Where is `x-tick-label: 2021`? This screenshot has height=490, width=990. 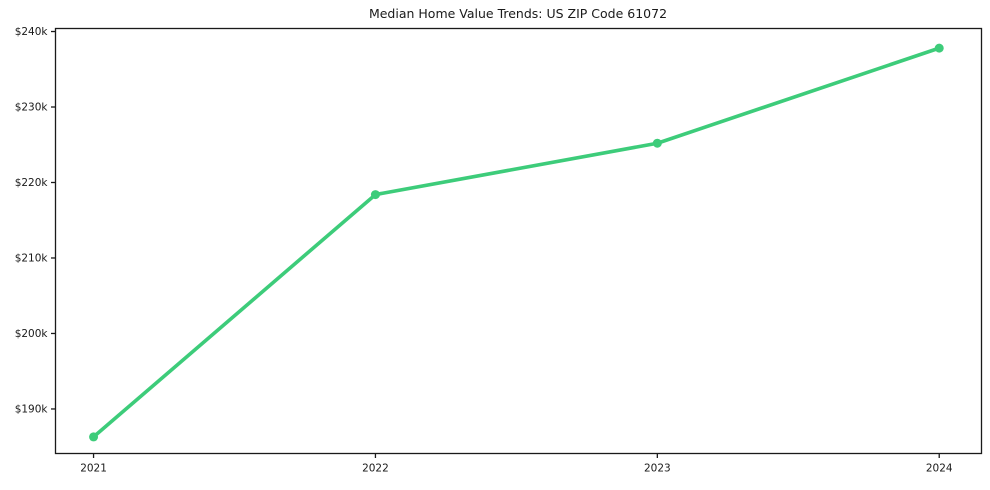 x-tick-label: 2021 is located at coordinates (93, 469).